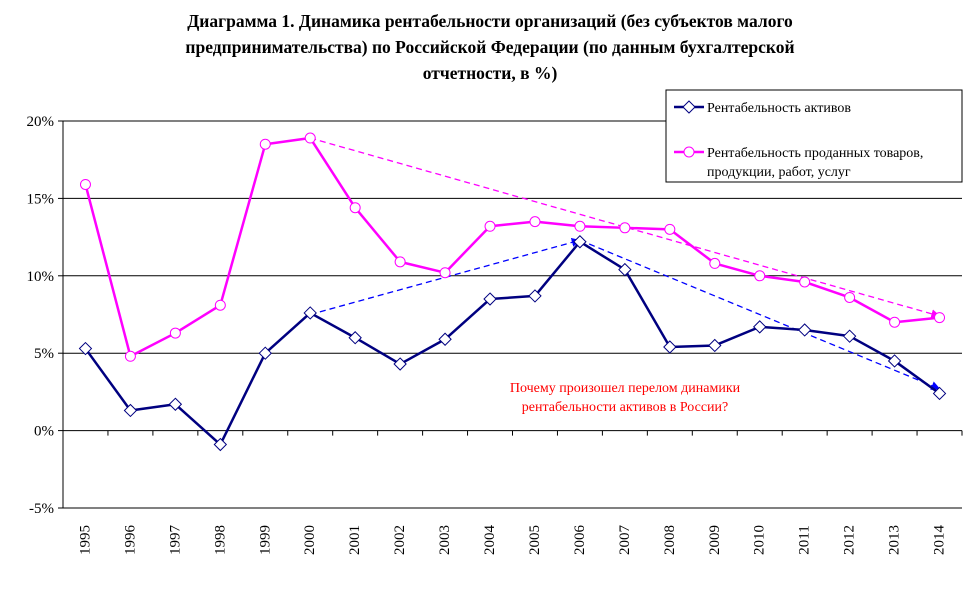 This screenshot has width=970, height=604. What do you see at coordinates (715, 540) in the screenshot?
I see `x-tick-label: 2009` at bounding box center [715, 540].